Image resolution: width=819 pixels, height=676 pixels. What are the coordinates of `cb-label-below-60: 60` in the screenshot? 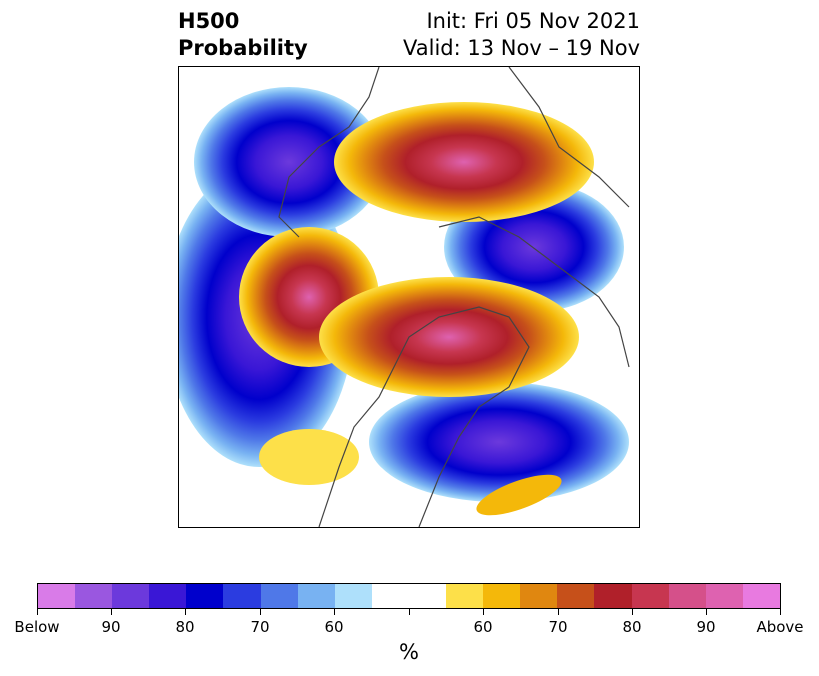 It's located at (334, 627).